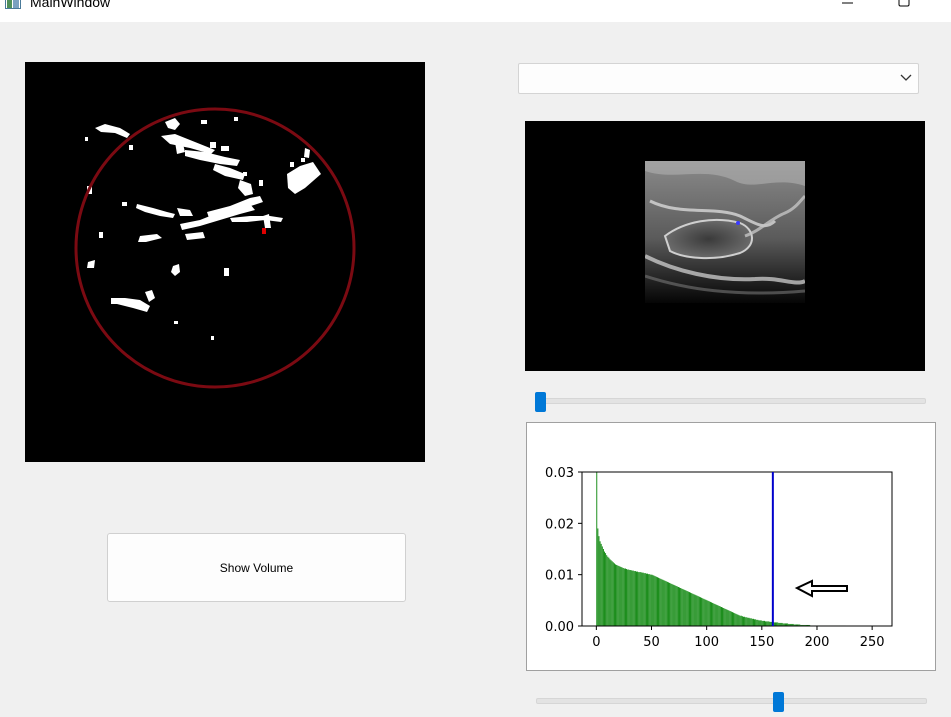 The width and height of the screenshot is (951, 717). I want to click on slice-slider-handle, so click(540, 402).